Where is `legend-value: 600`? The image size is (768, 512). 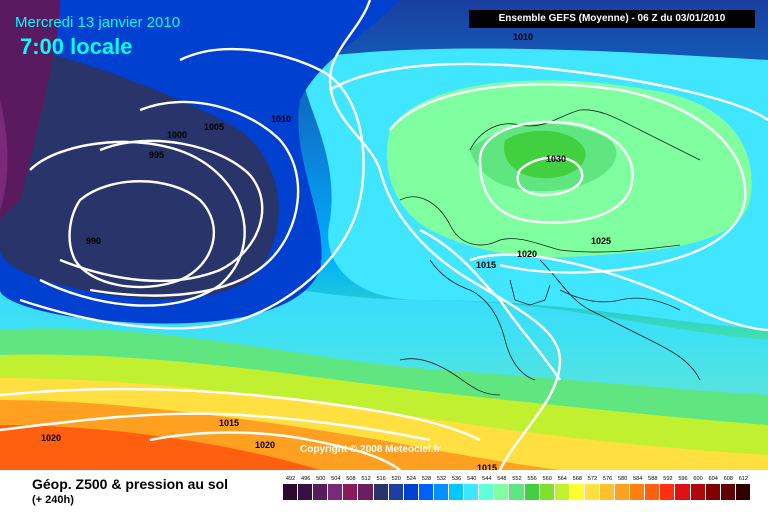 legend-value: 600 is located at coordinates (698, 479).